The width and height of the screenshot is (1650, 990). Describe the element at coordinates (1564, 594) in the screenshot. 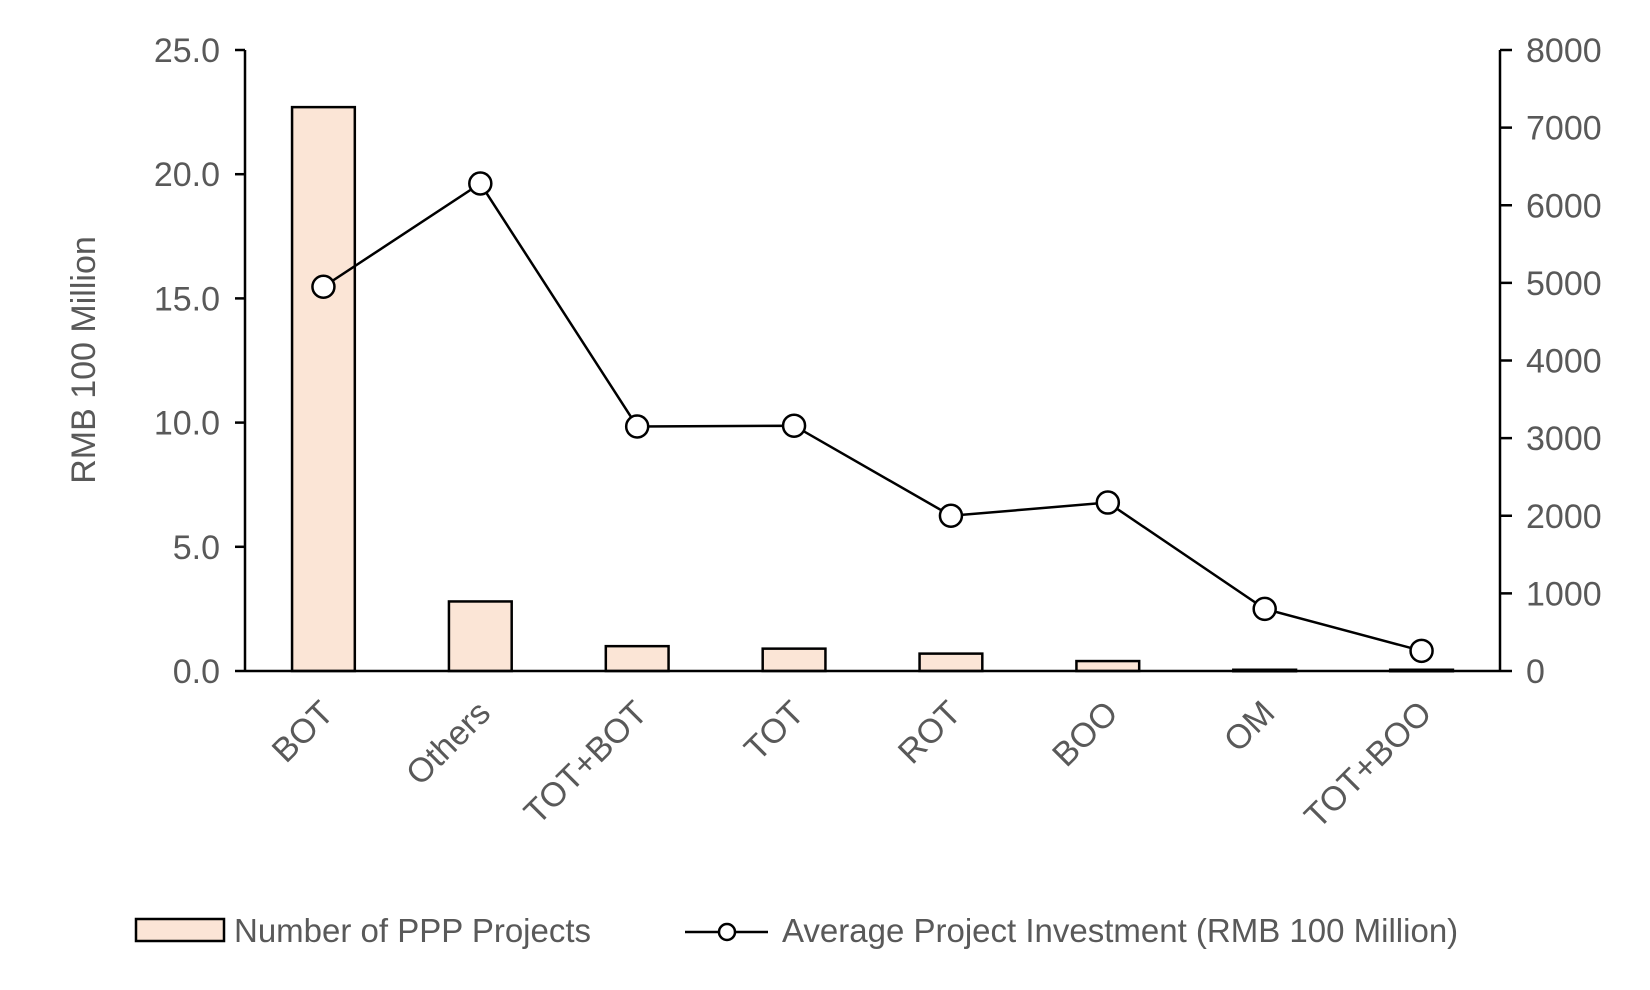

I see `right-tick-label: 1000` at that location.